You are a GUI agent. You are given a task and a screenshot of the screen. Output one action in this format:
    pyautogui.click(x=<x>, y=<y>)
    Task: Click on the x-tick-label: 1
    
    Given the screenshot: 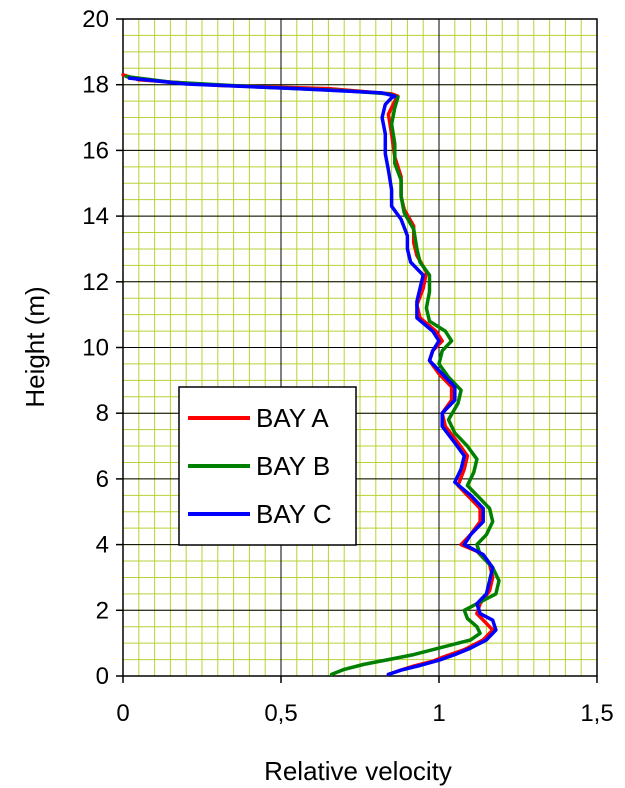 What is the action you would take?
    pyautogui.click(x=438, y=713)
    